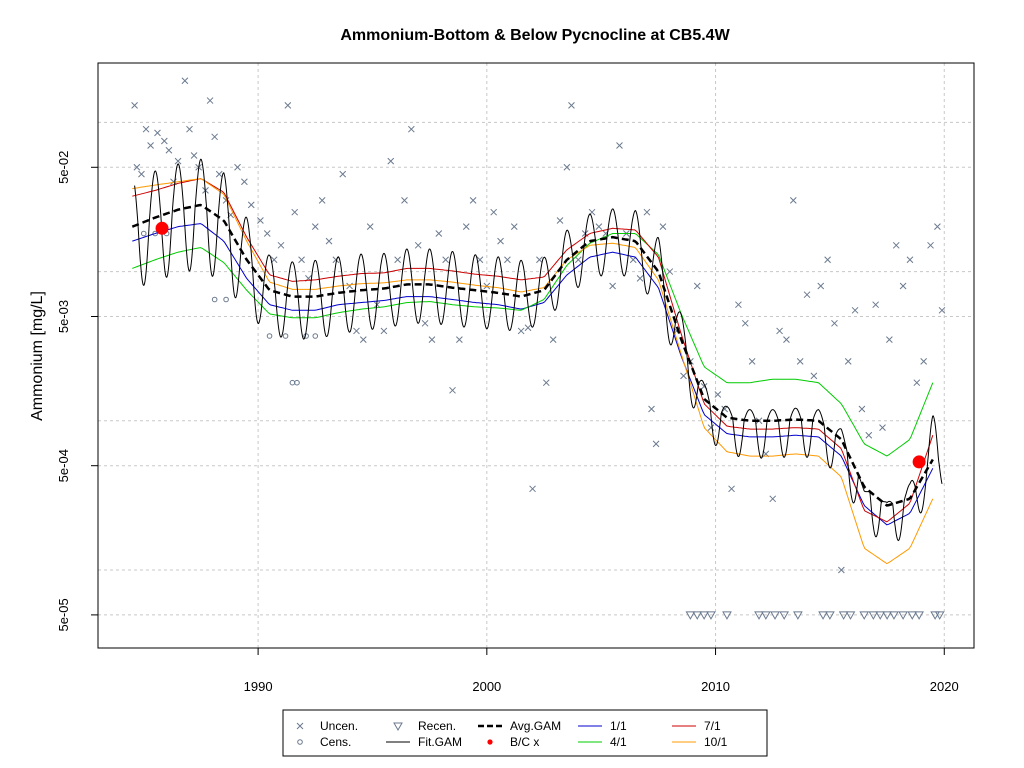 The width and height of the screenshot is (1024, 768). I want to click on y-tick-label-3: 5e-02, so click(63, 167).